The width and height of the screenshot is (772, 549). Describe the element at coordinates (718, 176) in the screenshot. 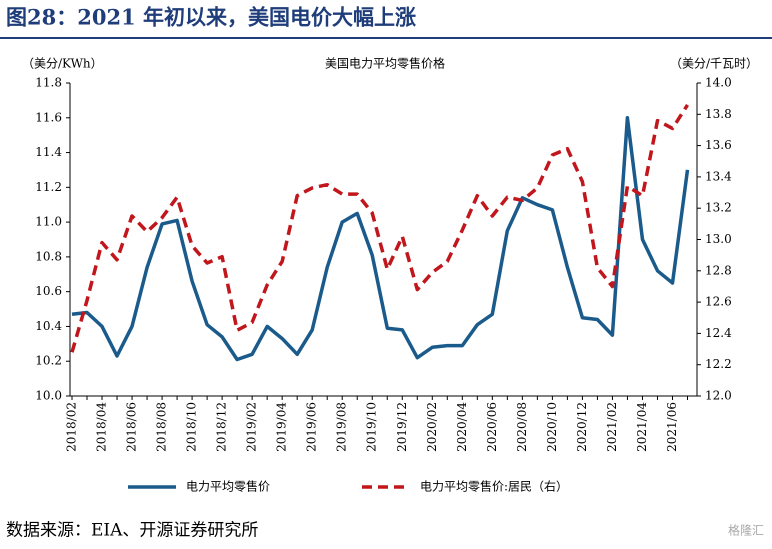

I see `y2-tick-label: 13.4` at that location.